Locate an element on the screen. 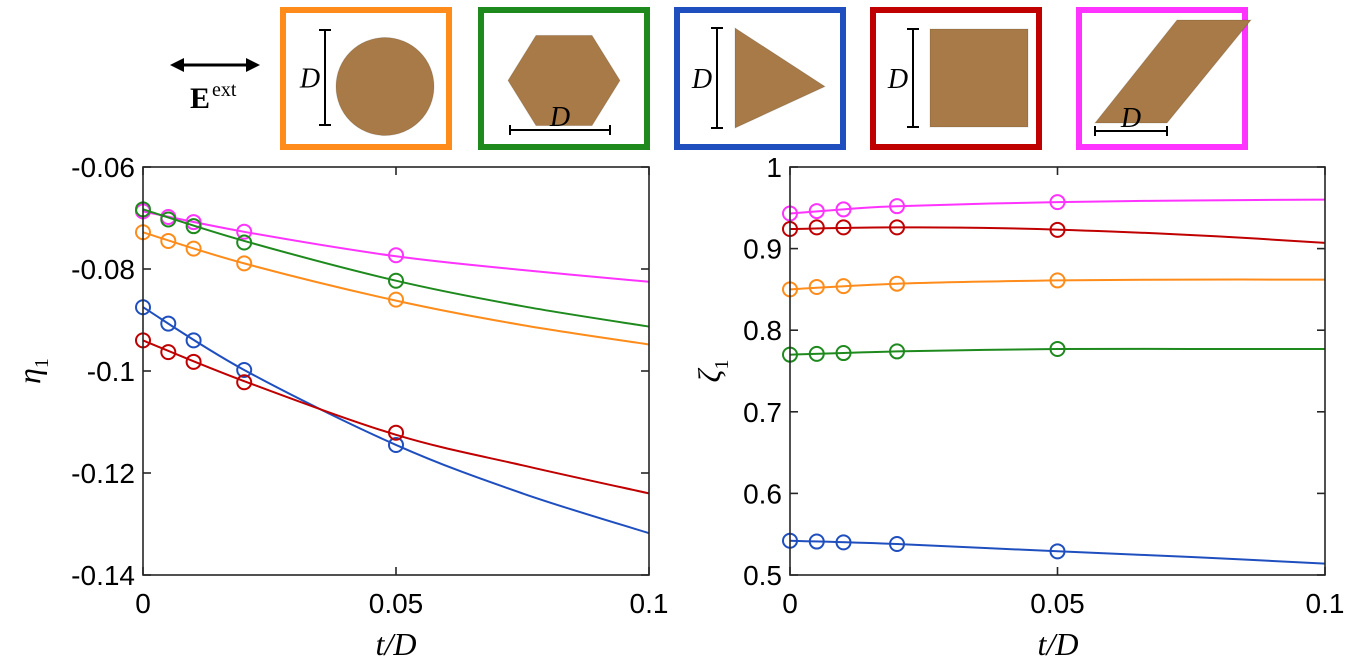  field-label: E is located at coordinates (200, 98).